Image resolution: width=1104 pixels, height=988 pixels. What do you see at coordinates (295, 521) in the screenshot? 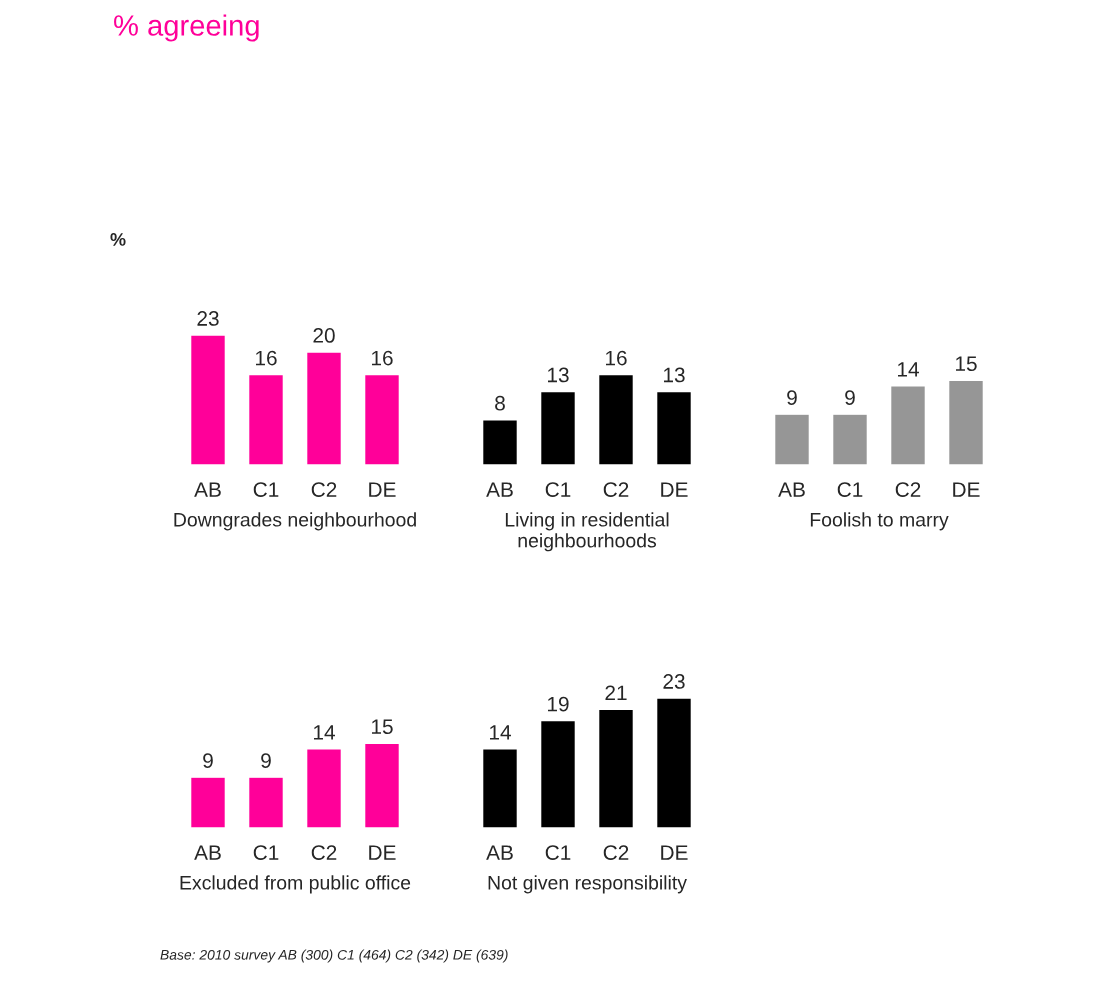
I see `x-axis-title: Downgrades neighbourhood` at bounding box center [295, 521].